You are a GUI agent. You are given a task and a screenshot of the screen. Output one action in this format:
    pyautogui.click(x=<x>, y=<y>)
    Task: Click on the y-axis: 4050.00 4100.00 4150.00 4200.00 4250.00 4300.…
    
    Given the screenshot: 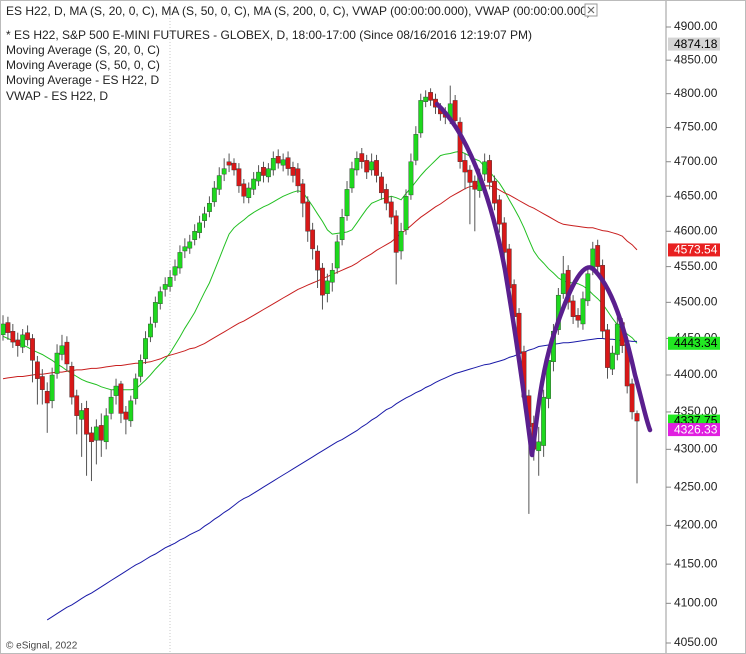 What is the action you would take?
    pyautogui.click(x=693, y=334)
    